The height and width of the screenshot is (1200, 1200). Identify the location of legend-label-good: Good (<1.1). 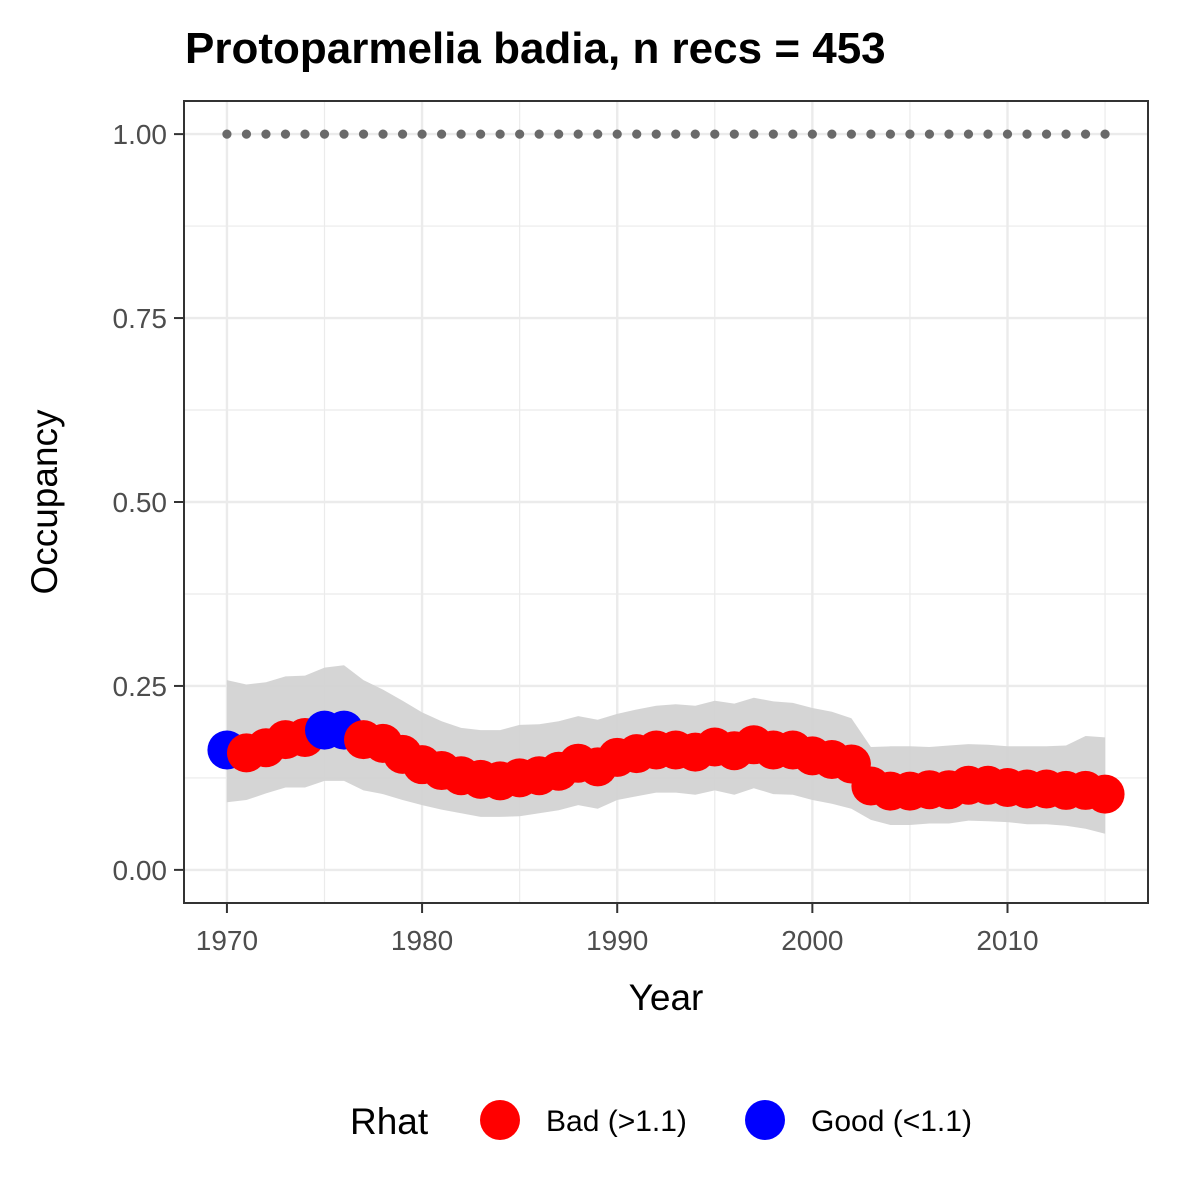
(891, 1121).